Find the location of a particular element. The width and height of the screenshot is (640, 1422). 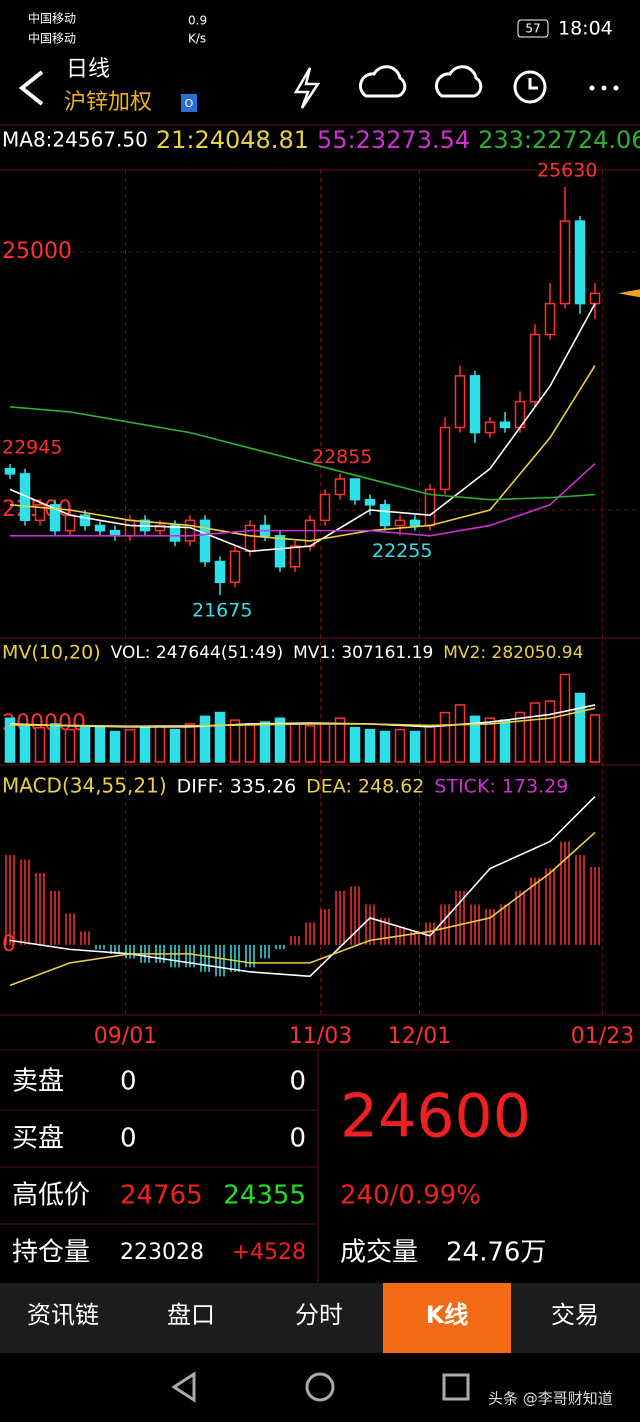

tab: 资讯链 is located at coordinates (63, 1315).